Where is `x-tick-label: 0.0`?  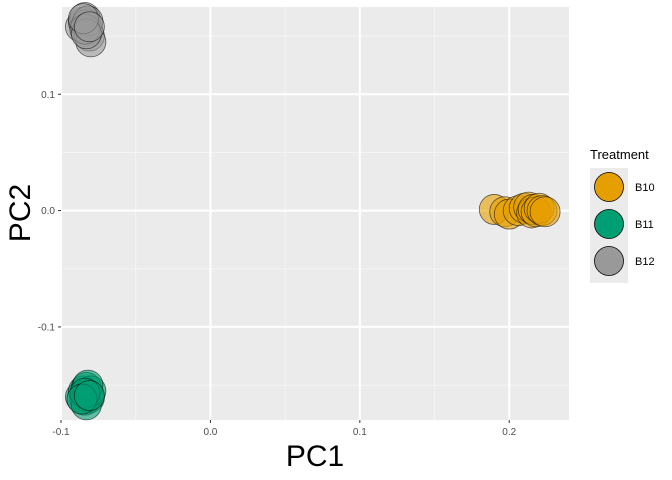
x-tick-label: 0.0 is located at coordinates (210, 432).